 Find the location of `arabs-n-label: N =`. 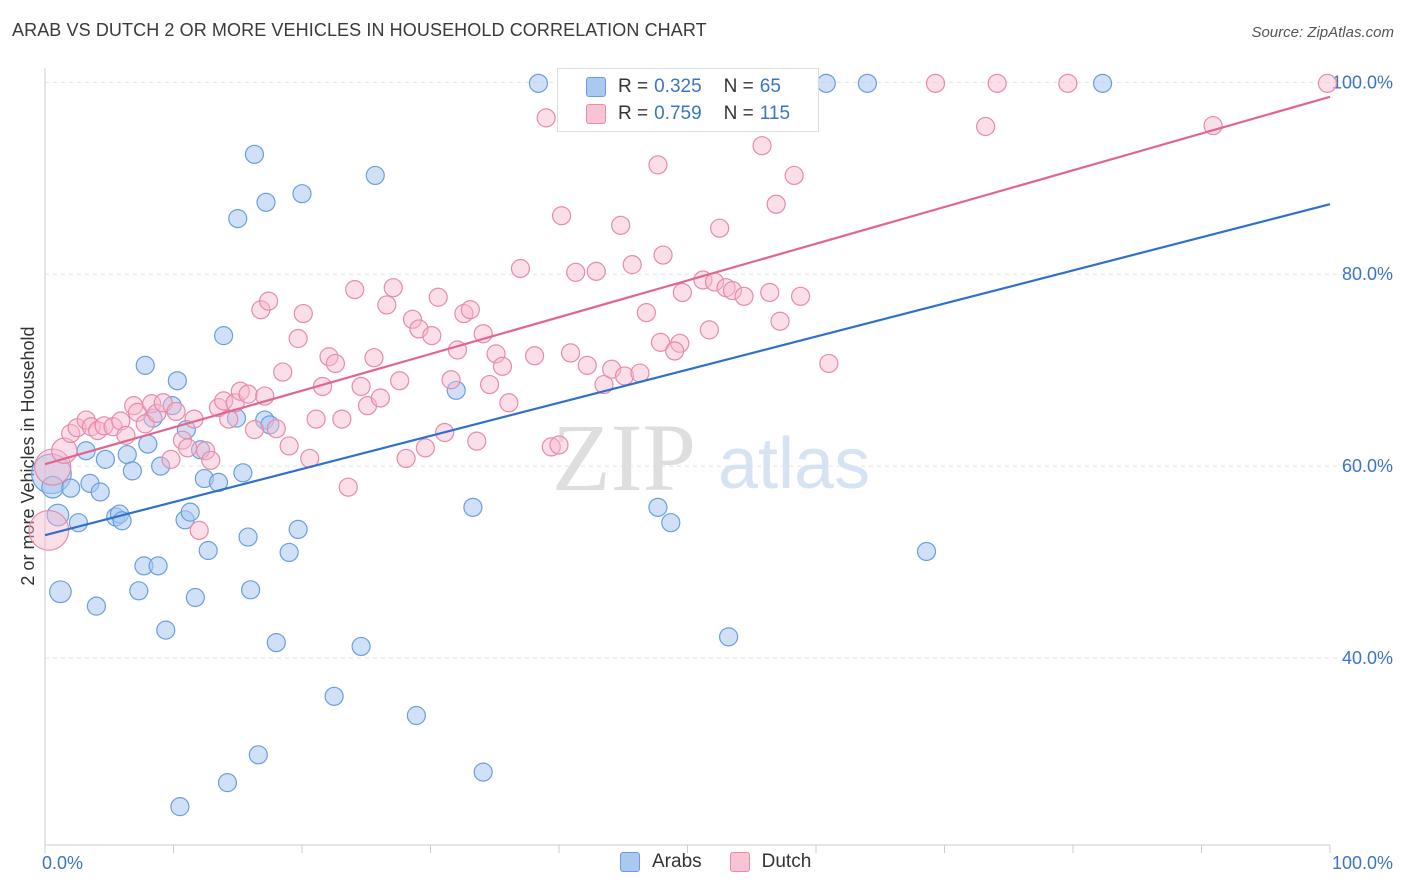

arabs-n-label: N = is located at coordinates (738, 86).